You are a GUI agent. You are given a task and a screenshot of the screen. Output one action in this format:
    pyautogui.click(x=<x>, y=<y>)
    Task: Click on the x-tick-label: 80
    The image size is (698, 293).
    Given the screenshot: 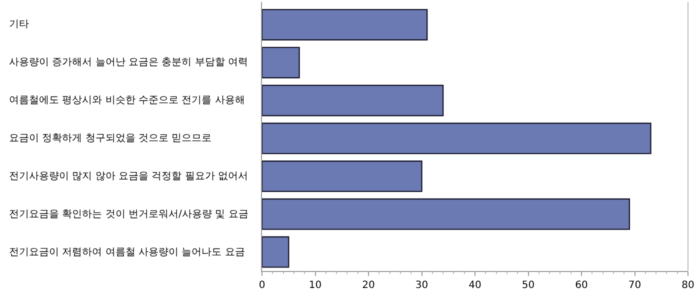 What is the action you would take?
    pyautogui.click(x=688, y=285)
    